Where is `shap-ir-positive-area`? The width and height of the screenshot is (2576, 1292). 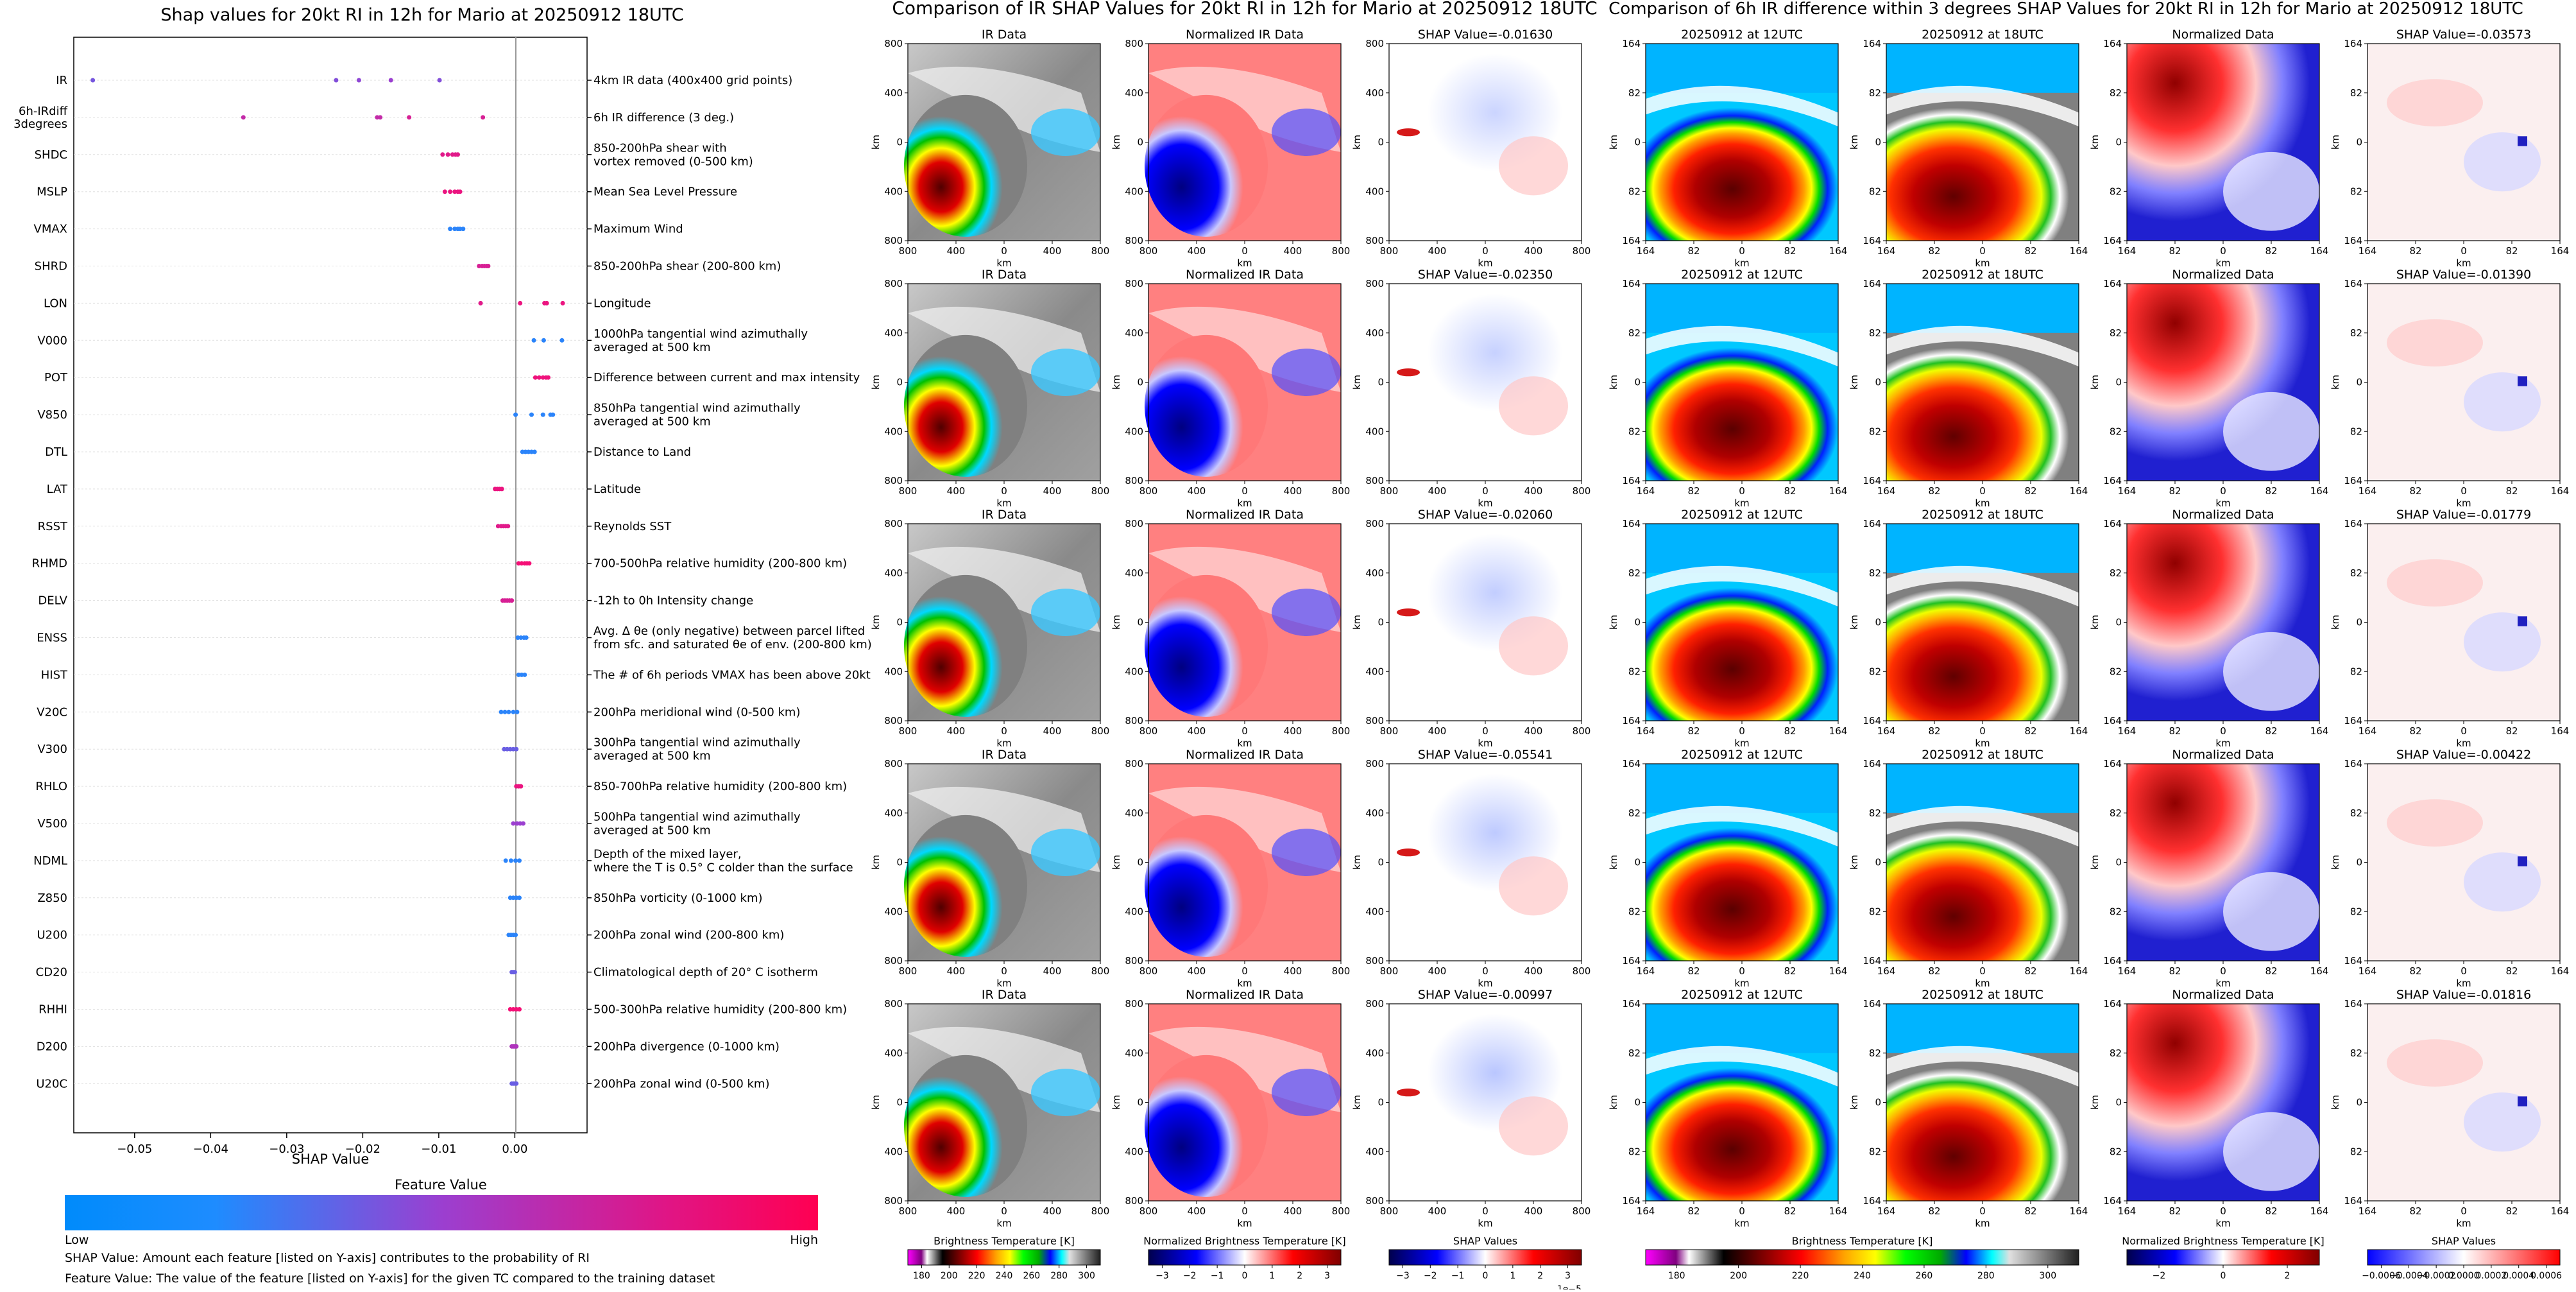 shap-ir-positive-area is located at coordinates (1533, 646).